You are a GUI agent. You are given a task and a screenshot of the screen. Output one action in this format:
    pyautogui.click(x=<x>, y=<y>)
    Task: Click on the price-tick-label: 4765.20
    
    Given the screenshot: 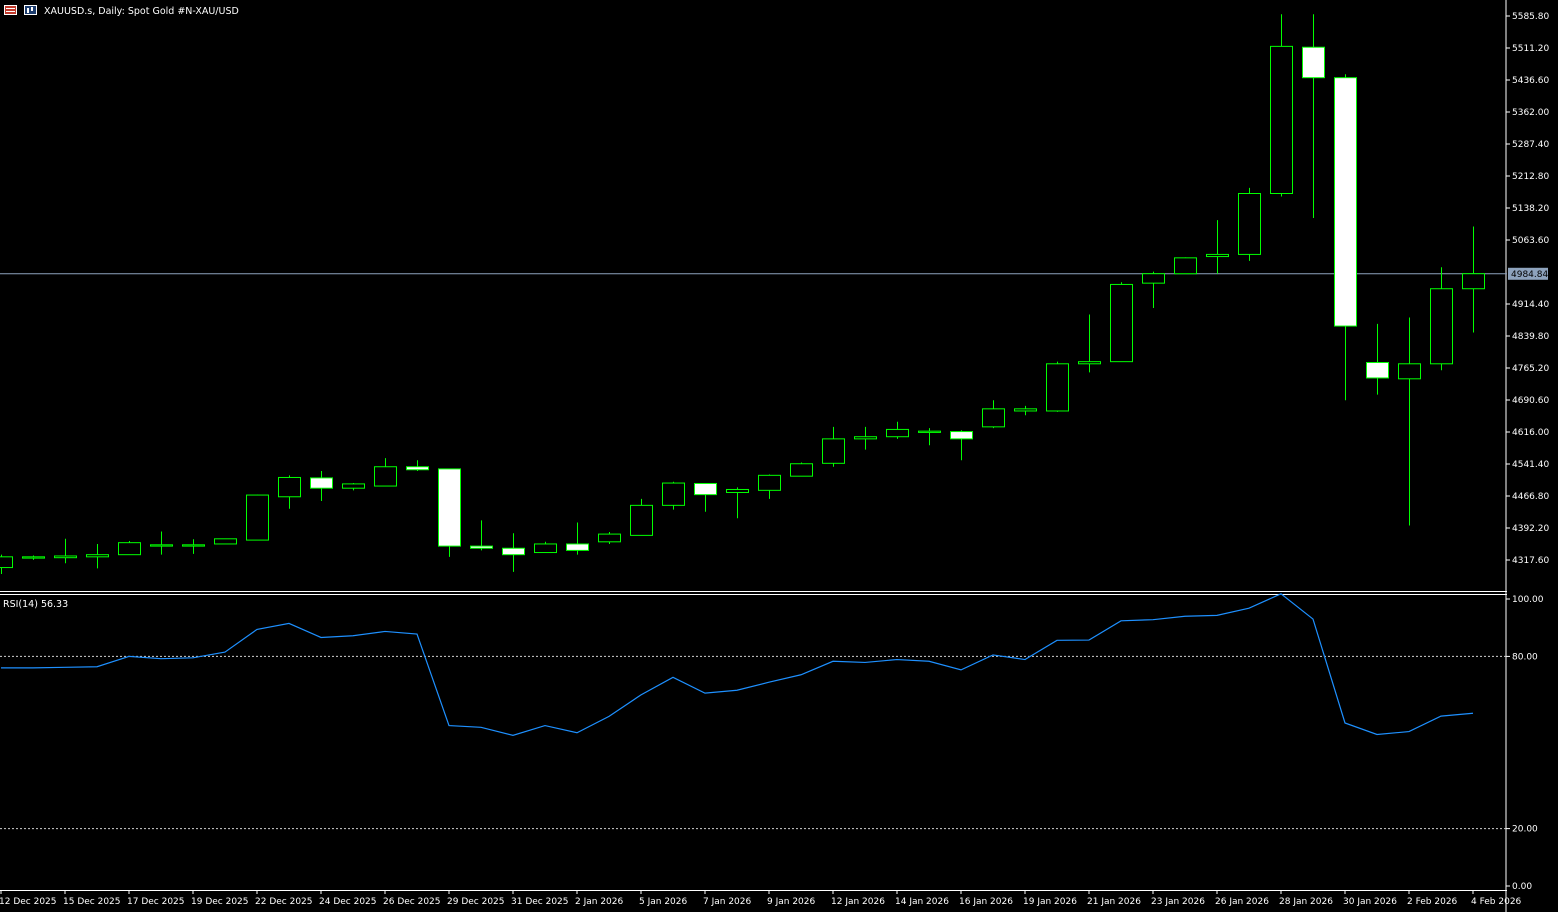 What is the action you would take?
    pyautogui.click(x=1530, y=369)
    